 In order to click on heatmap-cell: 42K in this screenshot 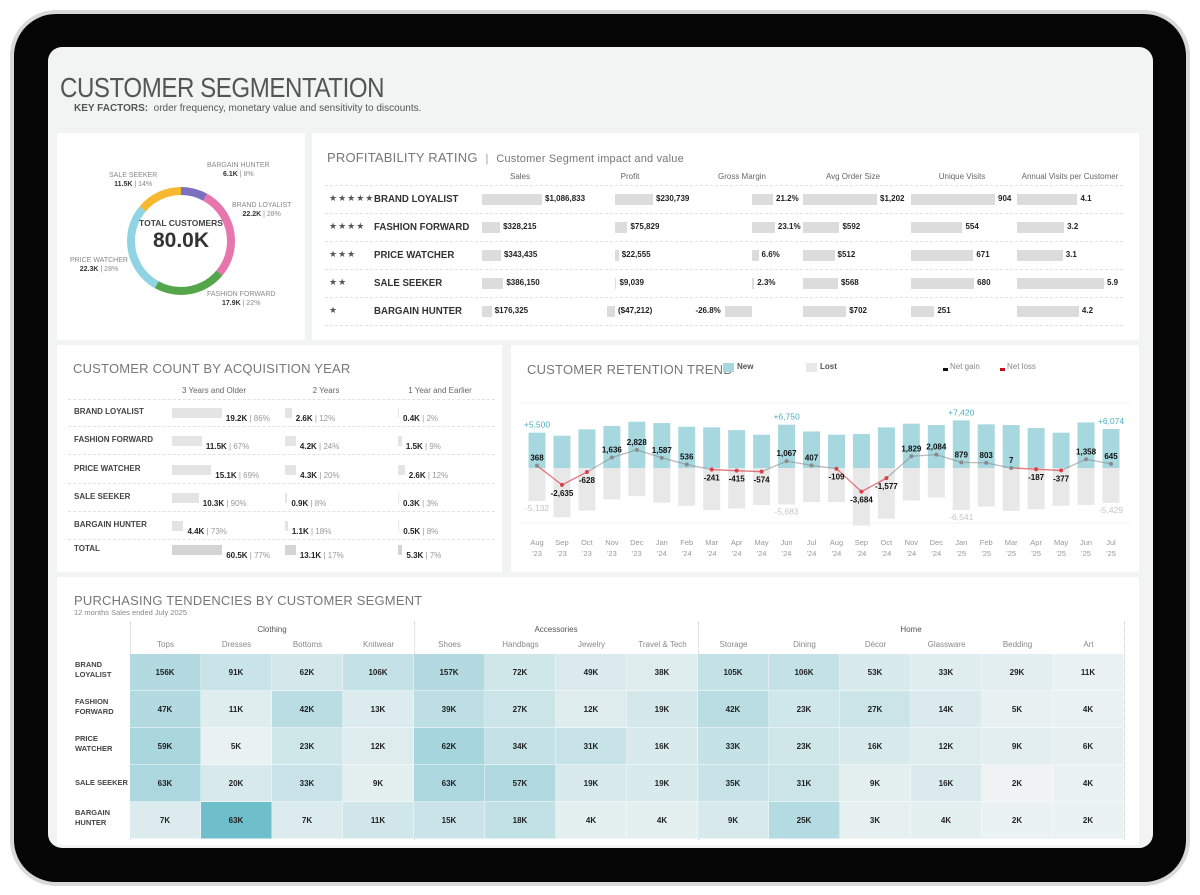, I will do `click(307, 709)`.